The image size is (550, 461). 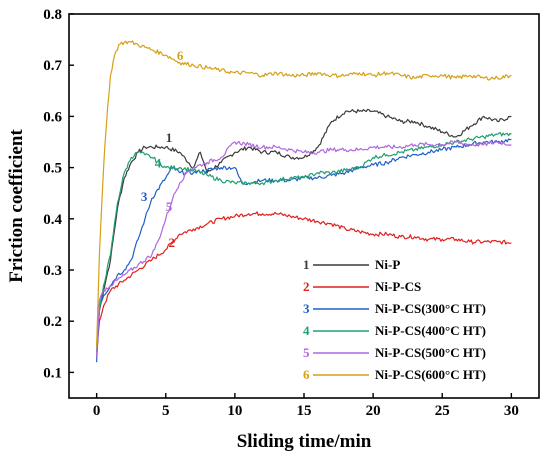 What do you see at coordinates (162, 149) in the screenshot?
I see `curve-labels: 1 2 3 4 5 6` at bounding box center [162, 149].